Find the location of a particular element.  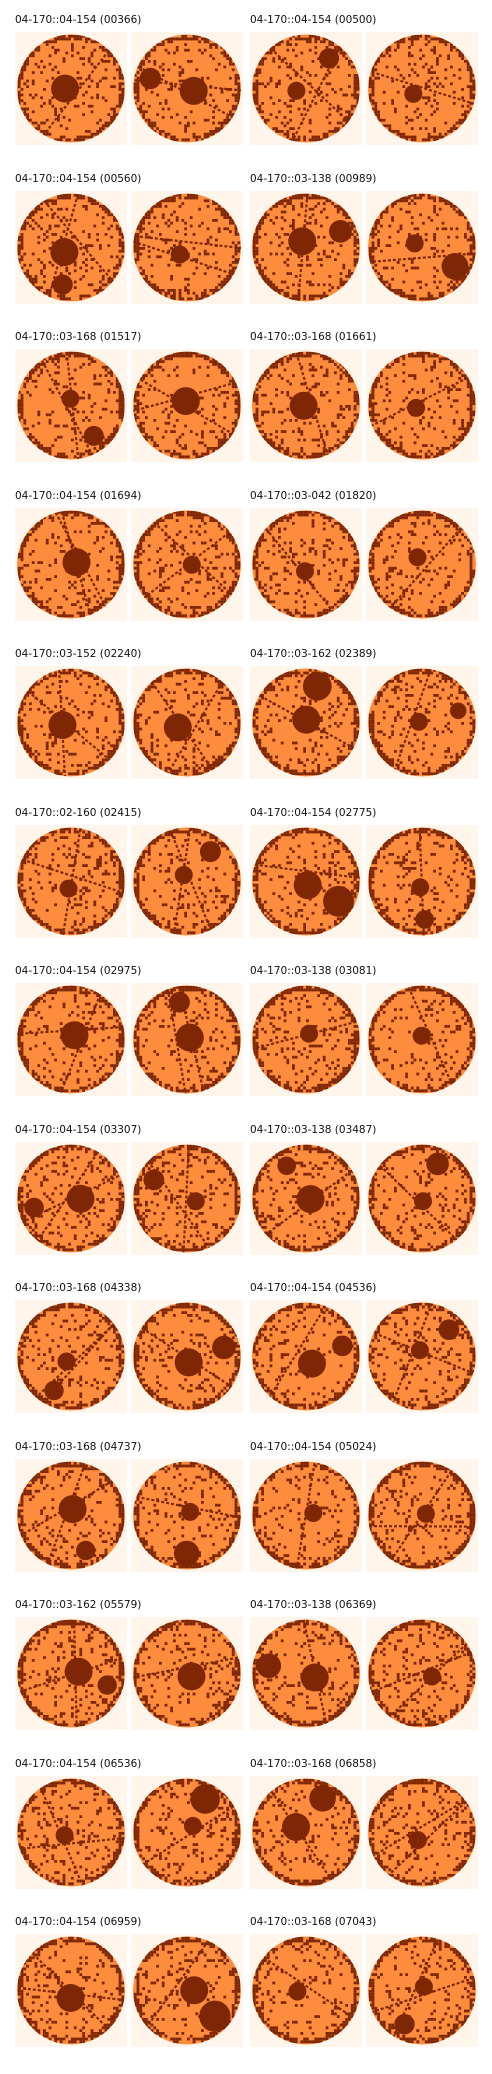

wafer-cell: 04-170::03-168 (07043) is located at coordinates (366, 1995).